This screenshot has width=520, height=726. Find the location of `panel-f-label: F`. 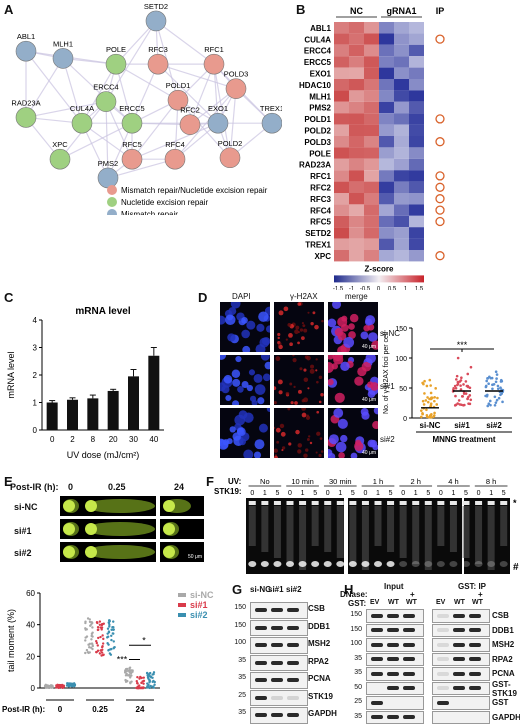

panel-f-label: F is located at coordinates (210, 481).